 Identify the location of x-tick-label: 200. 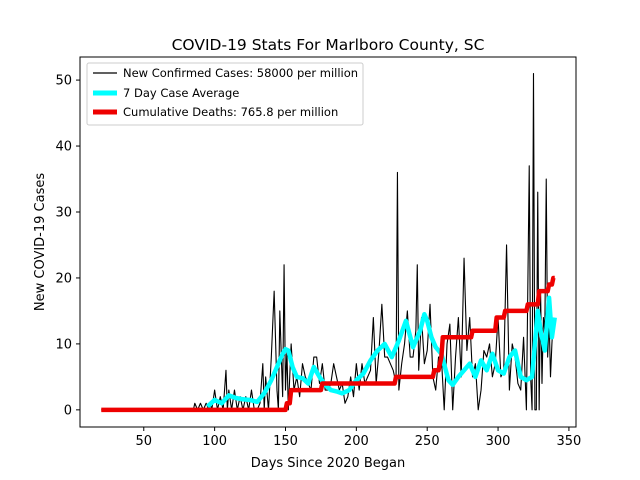
(356, 441).